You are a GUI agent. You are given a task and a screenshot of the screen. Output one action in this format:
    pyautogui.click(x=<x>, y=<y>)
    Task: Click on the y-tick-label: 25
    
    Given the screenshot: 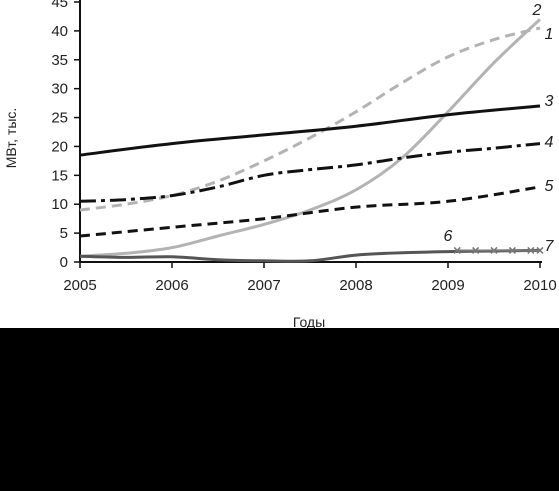 What is the action you would take?
    pyautogui.click(x=59, y=118)
    